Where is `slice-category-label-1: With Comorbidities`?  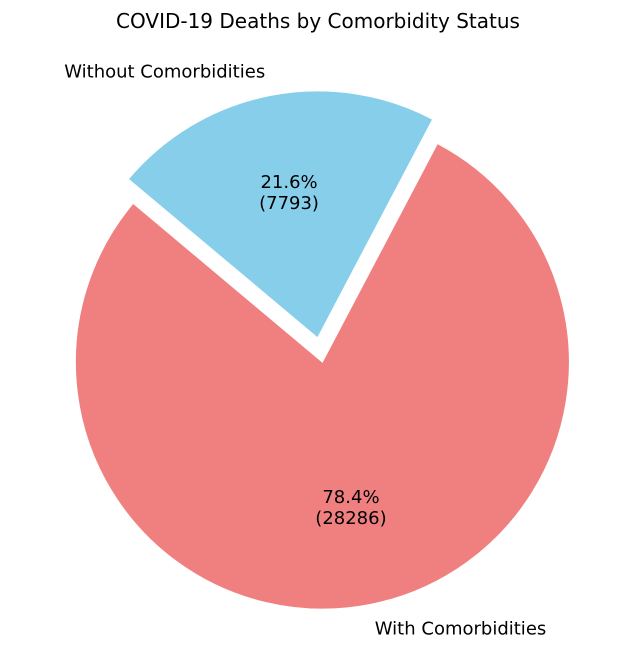 slice-category-label-1: With Comorbidities is located at coordinates (460, 629).